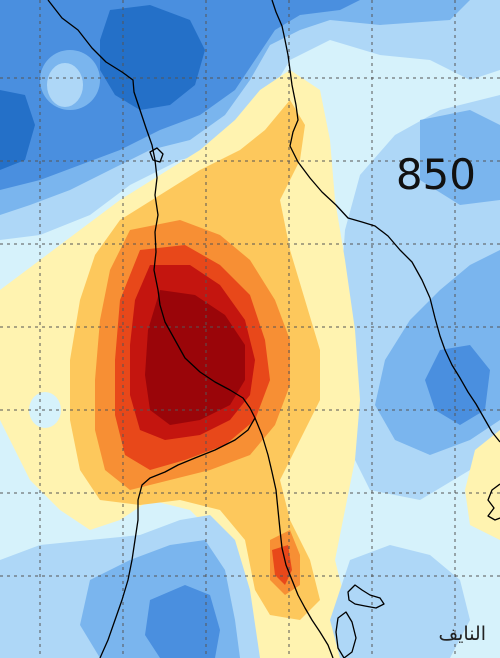  Describe the element at coordinates (65, 85) in the screenshot. I see `northwest-pale-spot` at that location.